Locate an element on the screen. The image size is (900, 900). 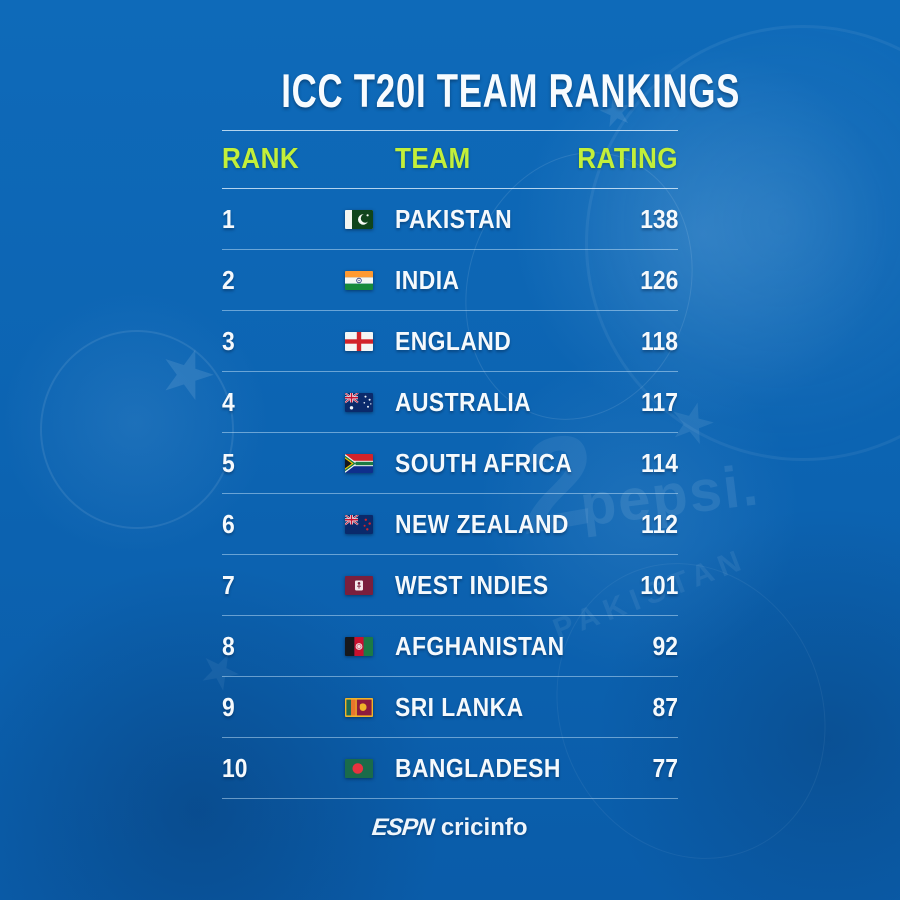
team-name: SOUTH AFRICA is located at coordinates (484, 462).